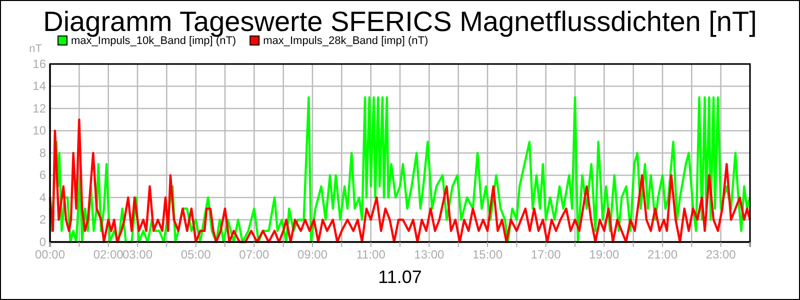 The image size is (800, 300). Describe the element at coordinates (400, 21) in the screenshot. I see `chart-title: Diagramm Tageswerte SFERICS Magnetflussdichten [nT]` at that location.